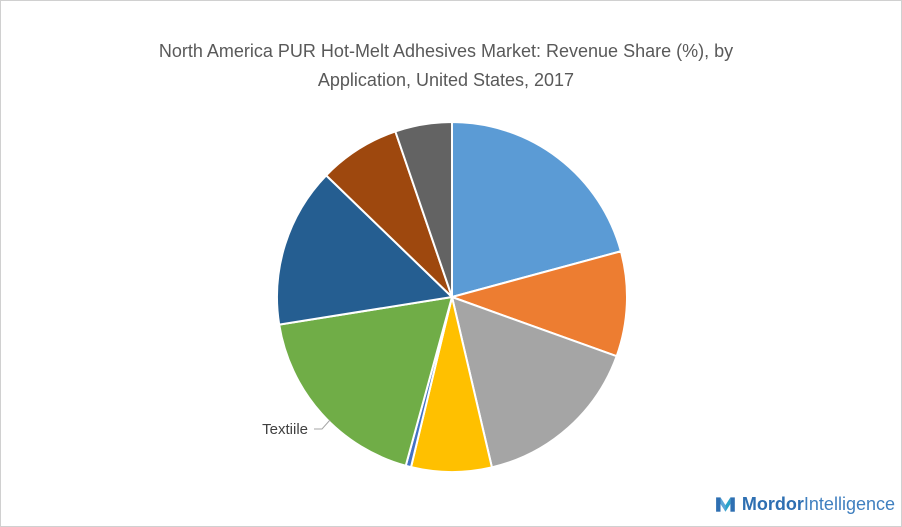 This screenshot has height=527, width=902. I want to click on slice-label: Textiile, so click(285, 429).